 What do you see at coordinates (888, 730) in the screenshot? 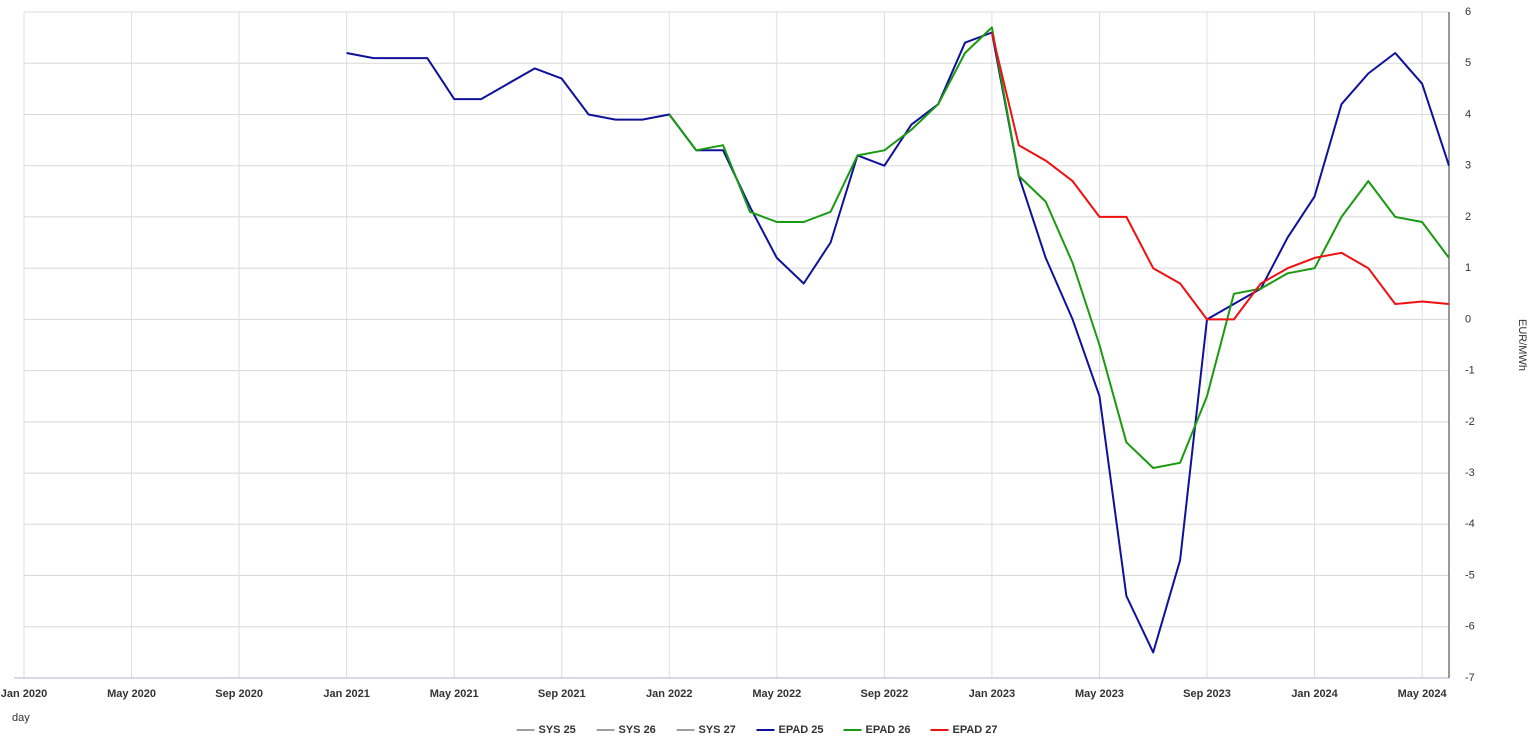
I see `legend-label: EPAD 26` at bounding box center [888, 730].